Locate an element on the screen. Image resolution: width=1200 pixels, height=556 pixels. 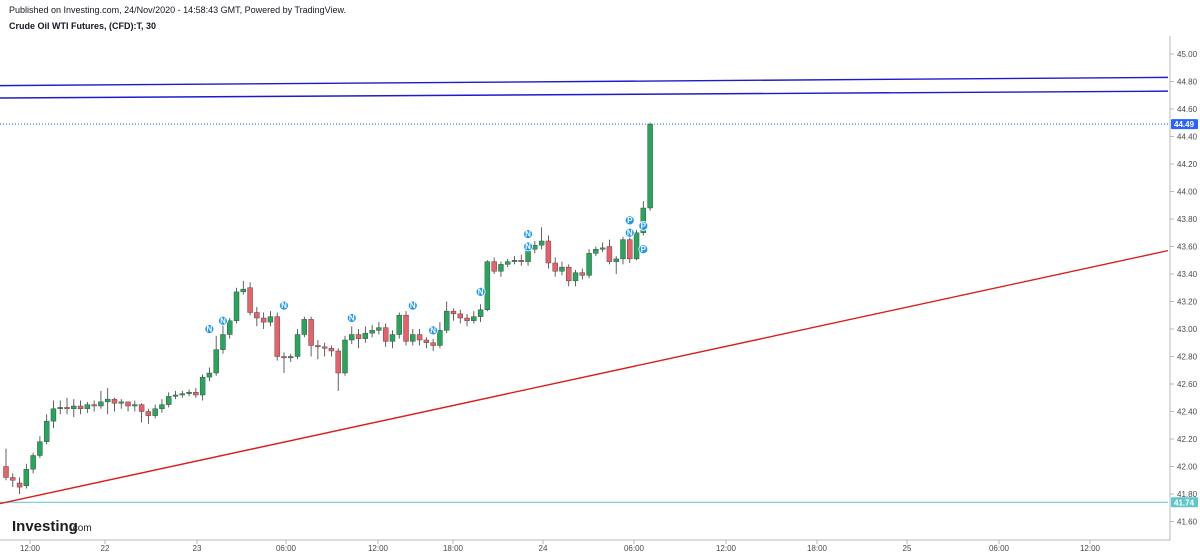
logo-name: Investing is located at coordinates (45, 526).